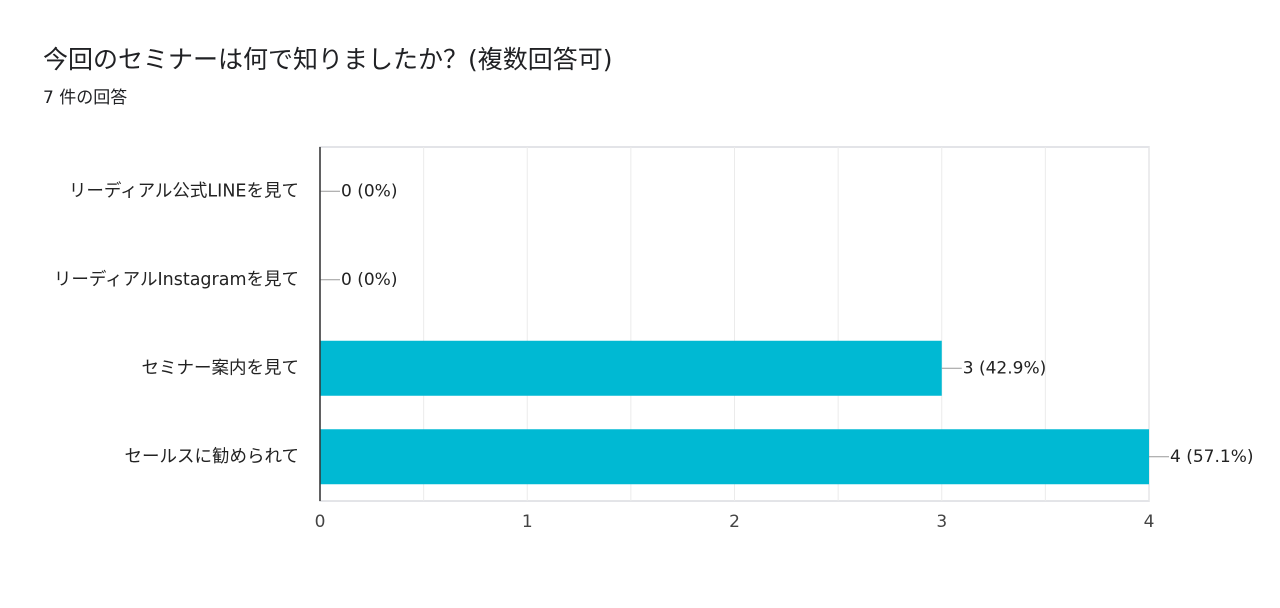 The height and width of the screenshot is (608, 1280). I want to click on question-title: 今回のセミナーは何で知りましたか？(複数回答可), so click(328, 59).